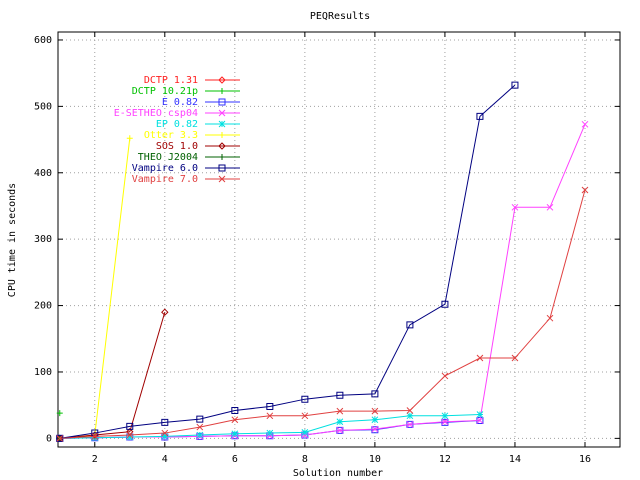 Image resolution: width=640 pixels, height=480 pixels. Describe the element at coordinates (165, 459) in the screenshot. I see `x-tick-label: 4` at that location.